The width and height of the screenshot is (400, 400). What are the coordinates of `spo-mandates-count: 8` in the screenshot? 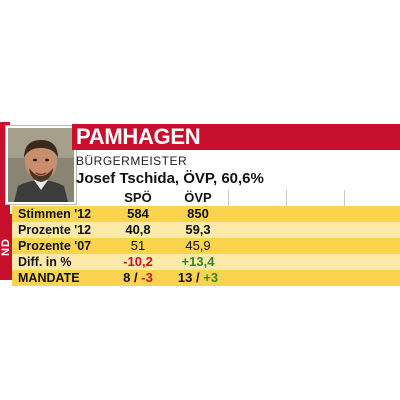 It's located at (127, 277).